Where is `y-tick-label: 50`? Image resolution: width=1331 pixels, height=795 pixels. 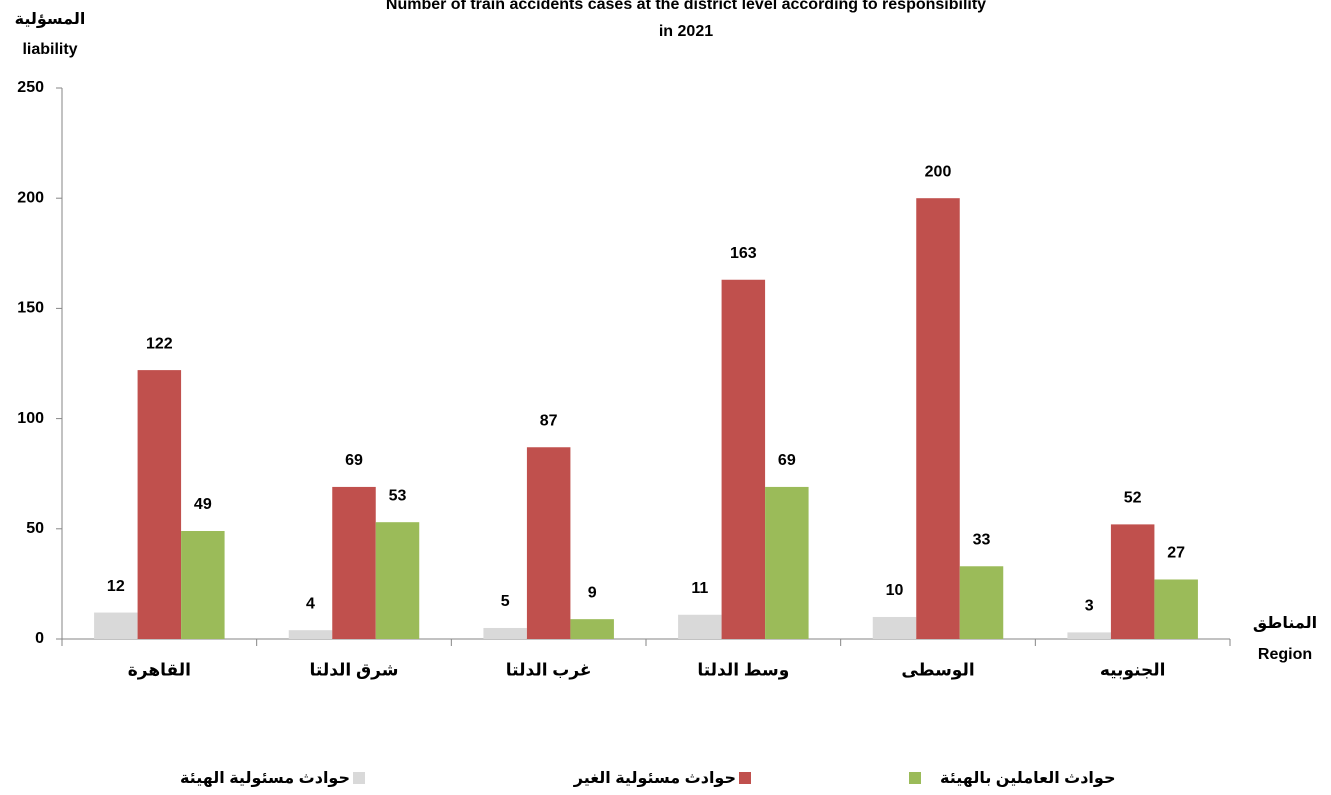
y-tick-label: 50 is located at coordinates (35, 528).